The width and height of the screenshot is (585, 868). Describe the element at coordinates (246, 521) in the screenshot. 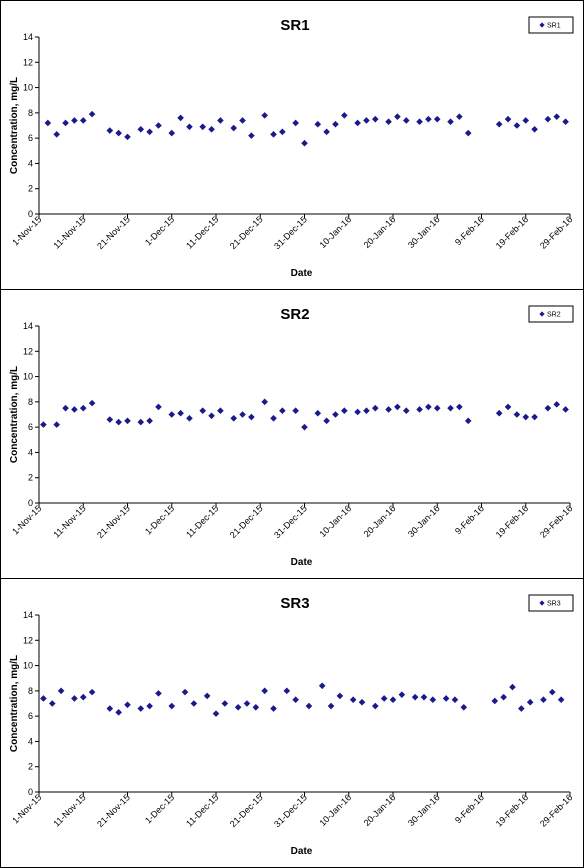

I see `x-tick-label: 21-Dec-15` at that location.